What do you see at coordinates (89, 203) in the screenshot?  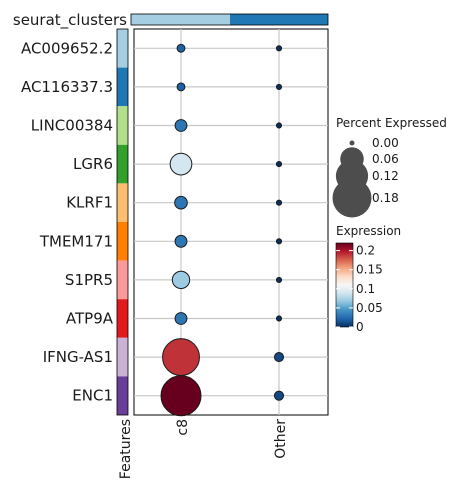 I see `row-label: KLRF1` at bounding box center [89, 203].